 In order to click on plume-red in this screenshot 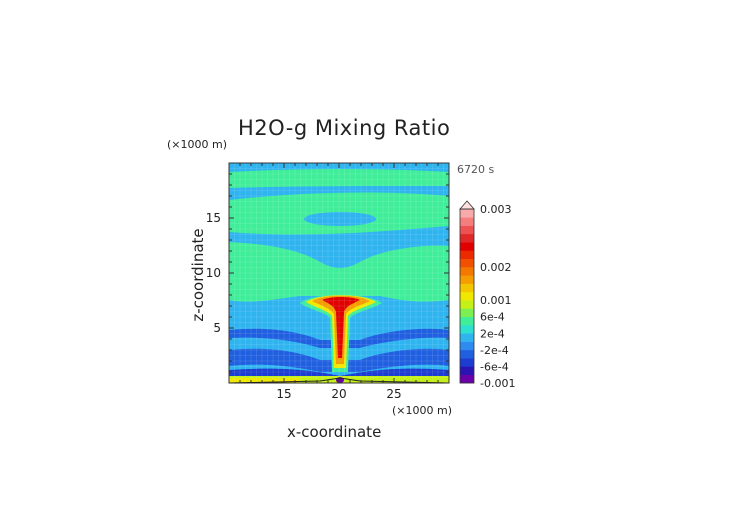, I will do `click(341, 327)`.